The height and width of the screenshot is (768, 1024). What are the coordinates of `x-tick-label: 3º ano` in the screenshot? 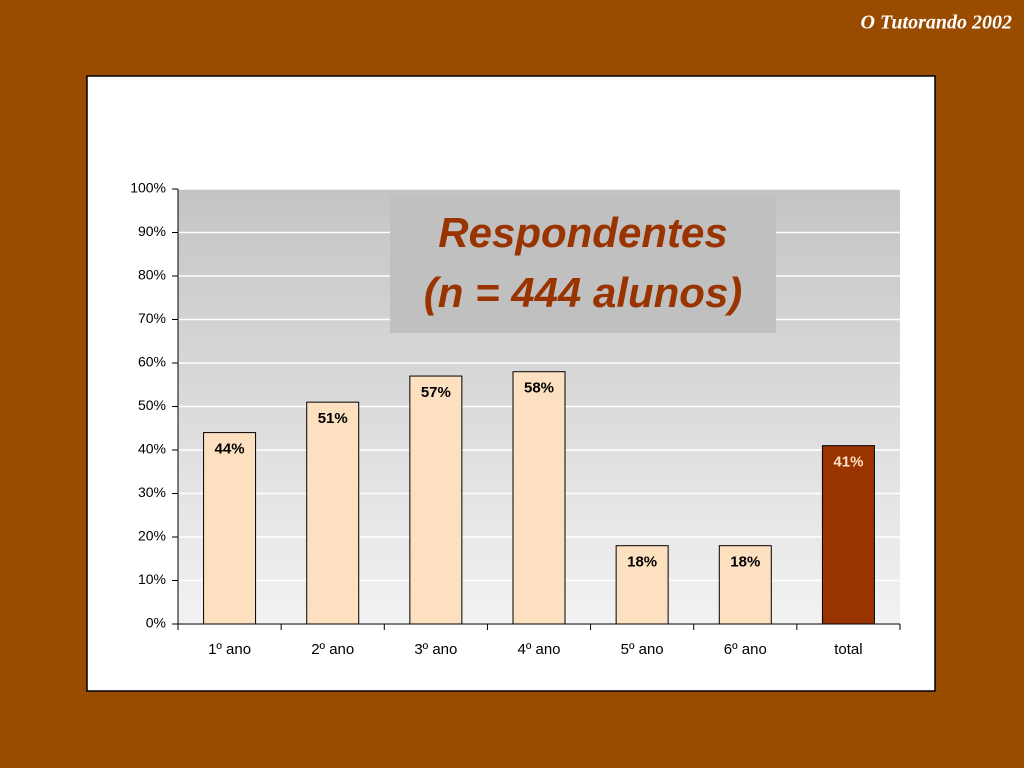 It's located at (435, 649).